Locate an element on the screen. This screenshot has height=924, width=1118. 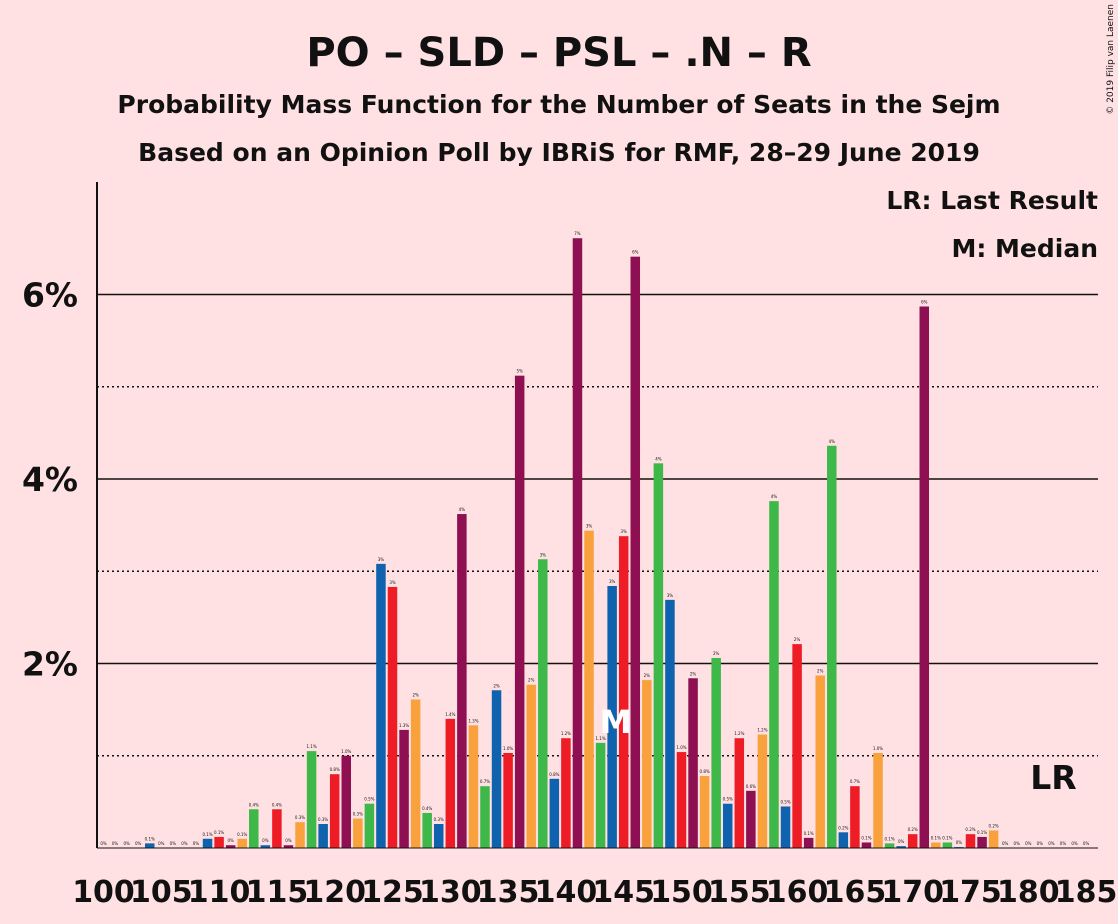
bar-value-label: 0.4% is located at coordinates (254, 804).